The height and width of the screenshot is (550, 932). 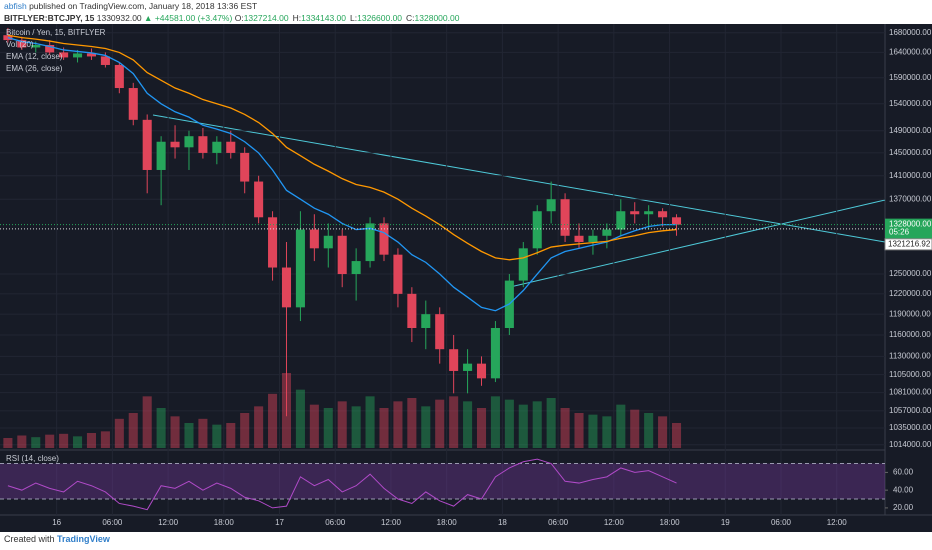 I want to click on rsi-tick-label: 60.00, so click(x=903, y=472).